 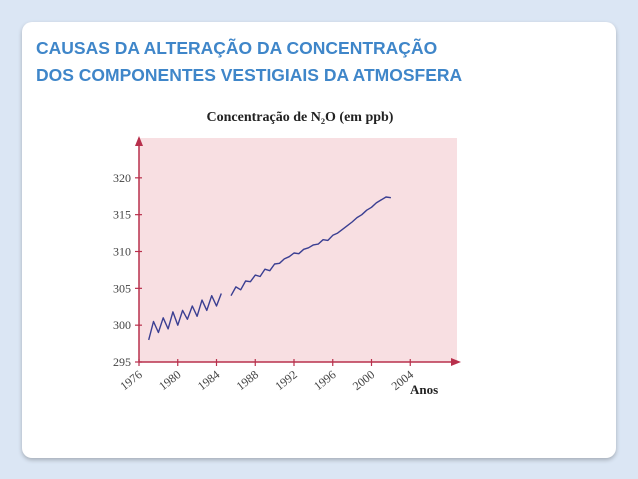 What do you see at coordinates (131, 380) in the screenshot?
I see `x-tick-label: 1976` at bounding box center [131, 380].